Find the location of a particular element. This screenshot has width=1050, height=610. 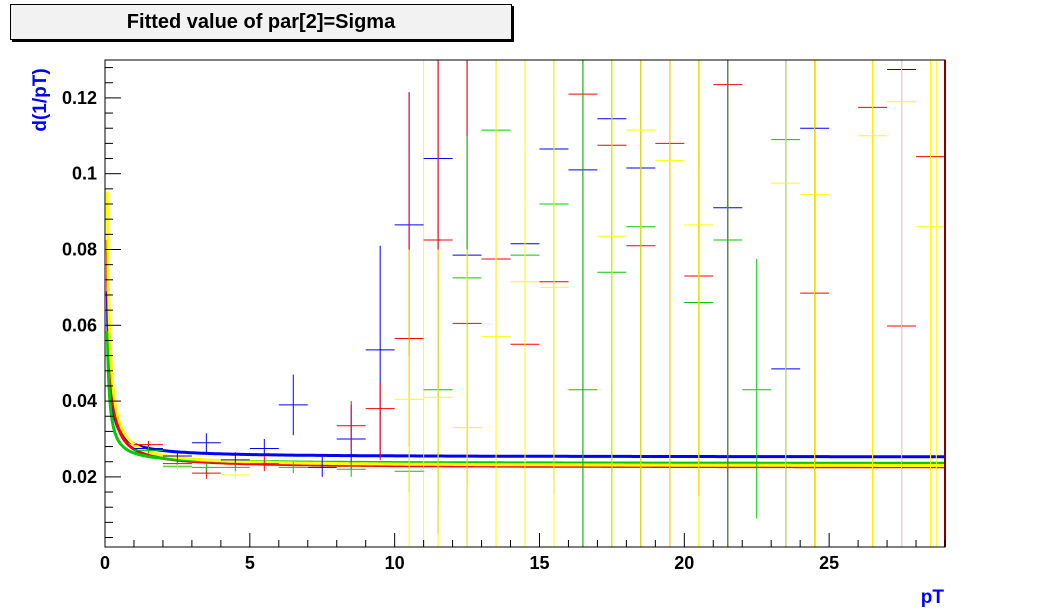

x-tick-label: 0 is located at coordinates (105, 563).